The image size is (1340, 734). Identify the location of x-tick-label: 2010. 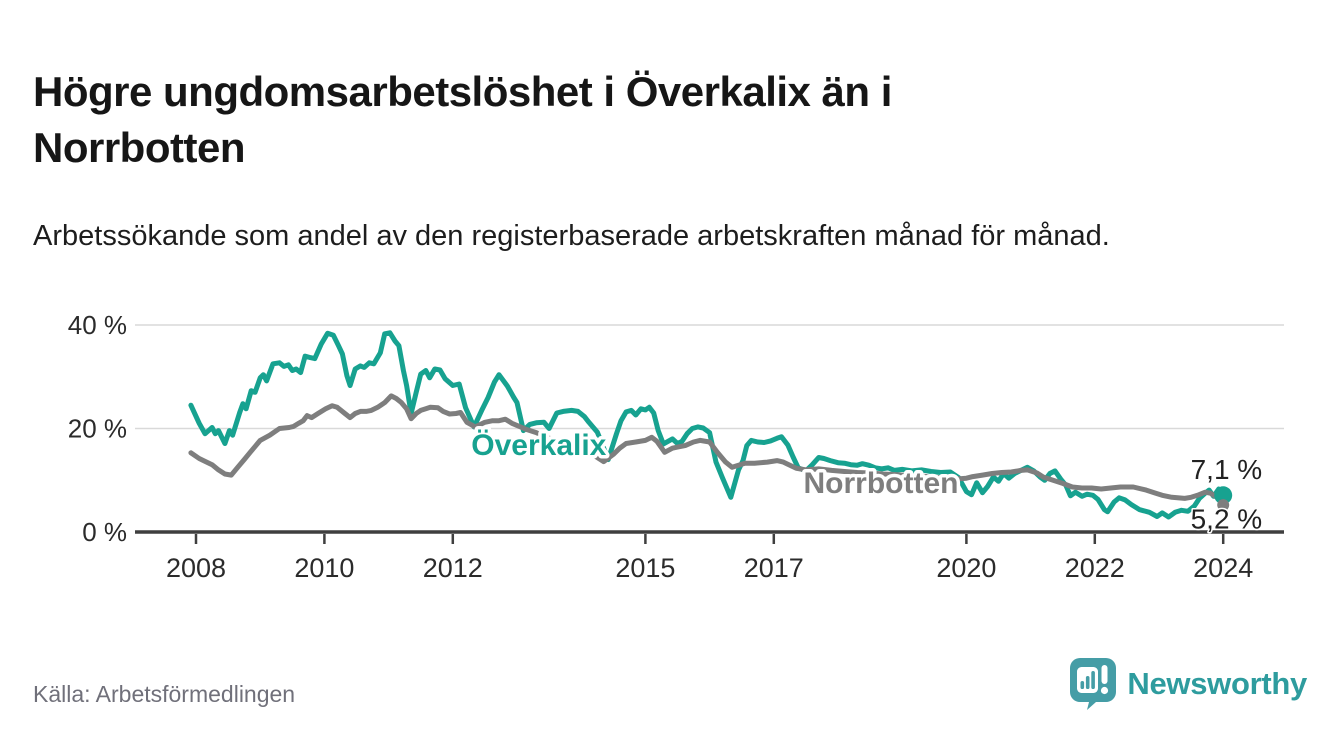
(324, 568).